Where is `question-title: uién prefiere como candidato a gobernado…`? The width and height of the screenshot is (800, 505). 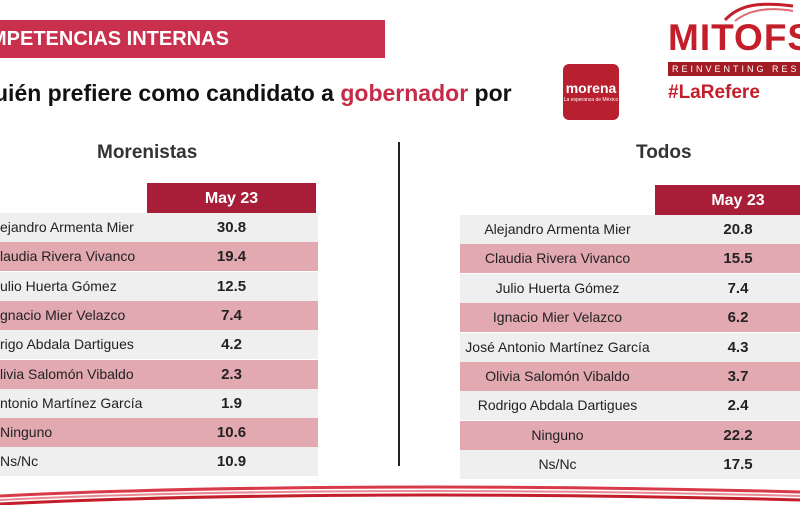
question-title: uién prefiere como candidato a gobernado… is located at coordinates (256, 93).